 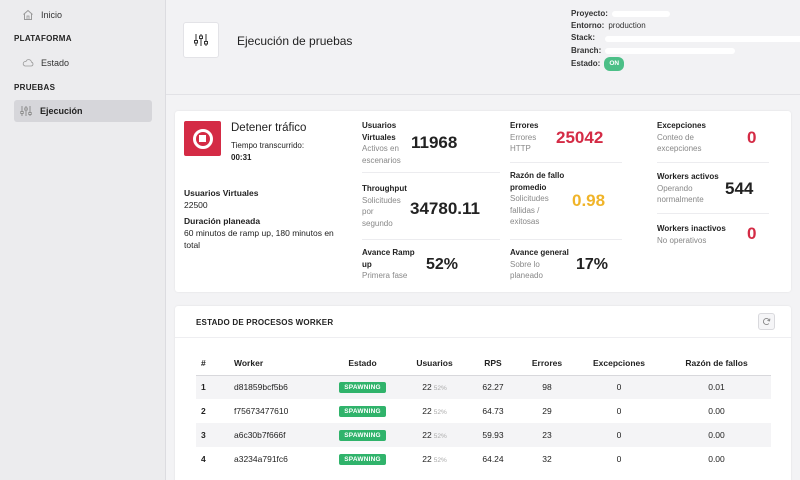 What do you see at coordinates (221, 193) in the screenshot?
I see `vusers-label: Usuarios Virtuales` at bounding box center [221, 193].